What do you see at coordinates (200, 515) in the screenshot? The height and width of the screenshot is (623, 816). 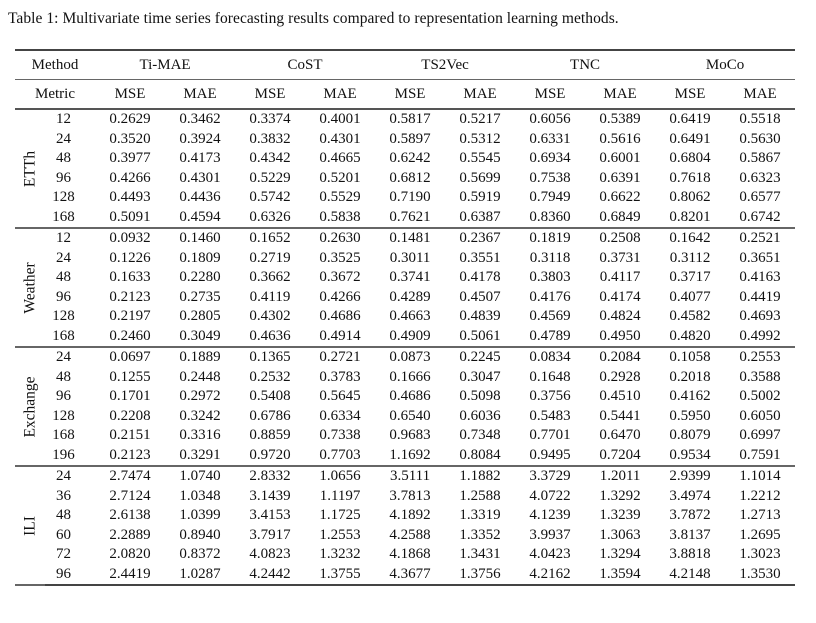 I see `value-cell: 1.0399` at bounding box center [200, 515].